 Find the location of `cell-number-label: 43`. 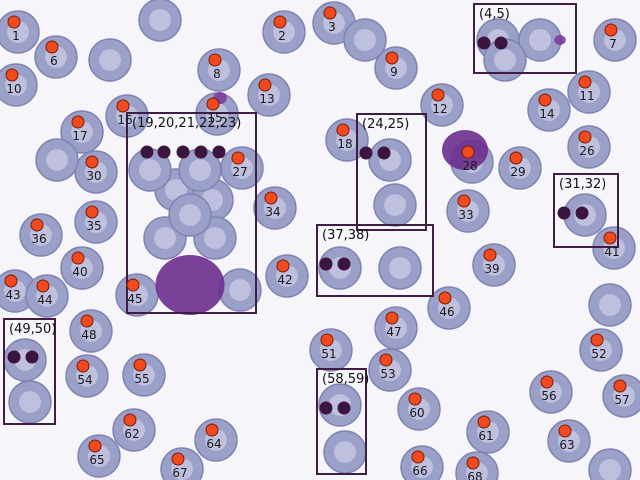

cell-number-label: 43 is located at coordinates (13, 295).